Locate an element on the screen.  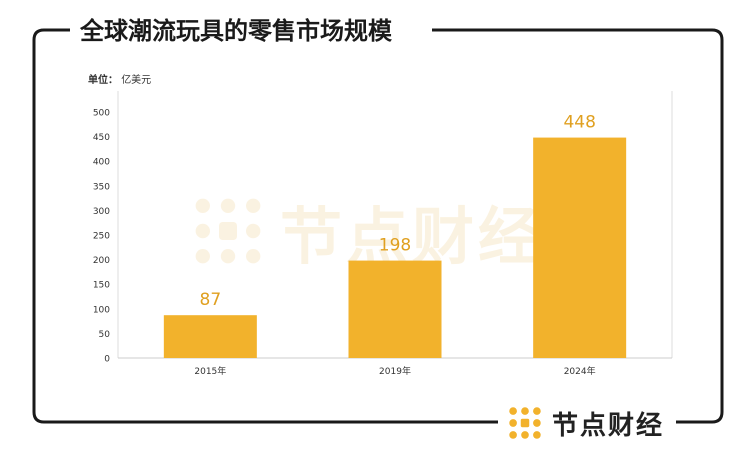
y-tick-label: 0 is located at coordinates (107, 360).